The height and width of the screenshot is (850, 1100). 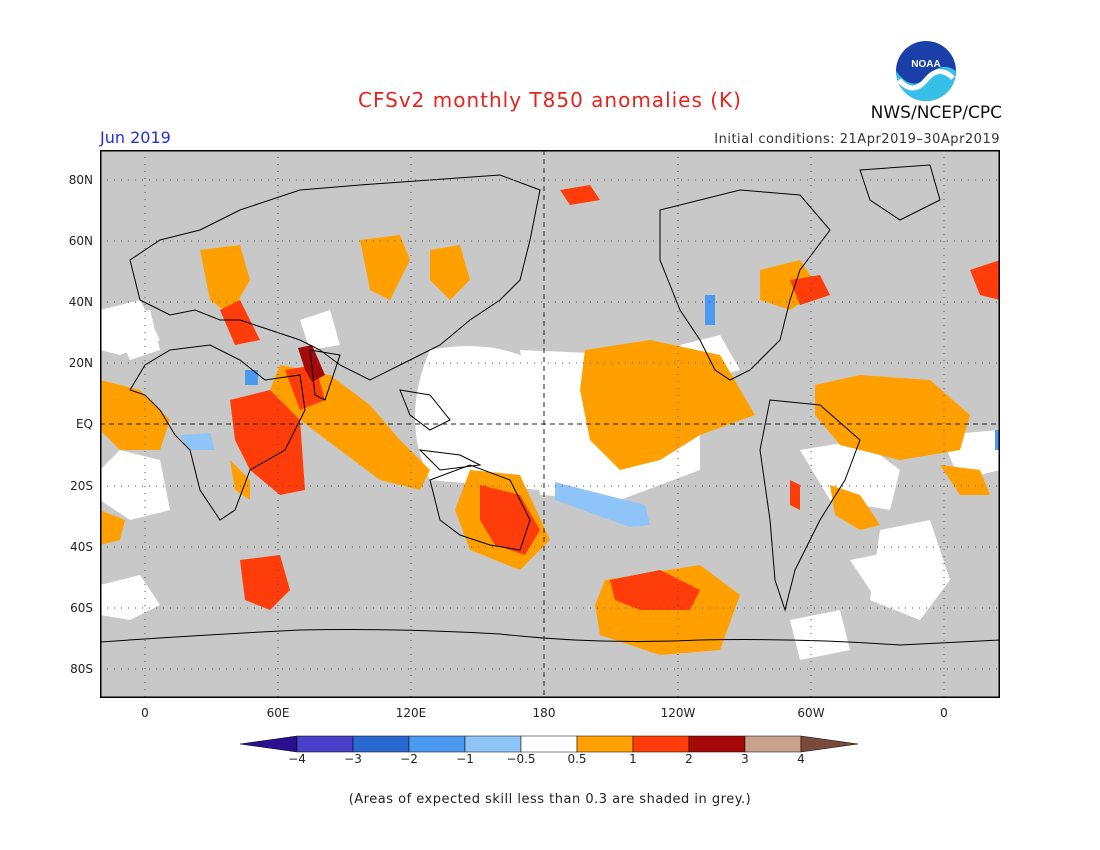 I want to click on colorbar-label: −4, so click(x=297, y=759).